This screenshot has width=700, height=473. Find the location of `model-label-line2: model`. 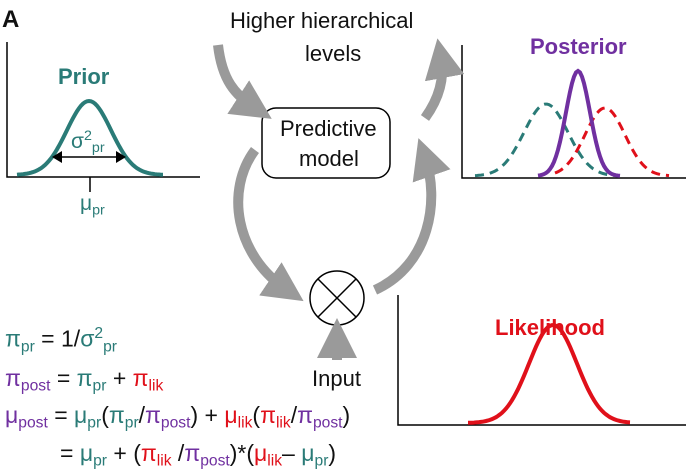

model-label-line2: model is located at coordinates (329, 158).